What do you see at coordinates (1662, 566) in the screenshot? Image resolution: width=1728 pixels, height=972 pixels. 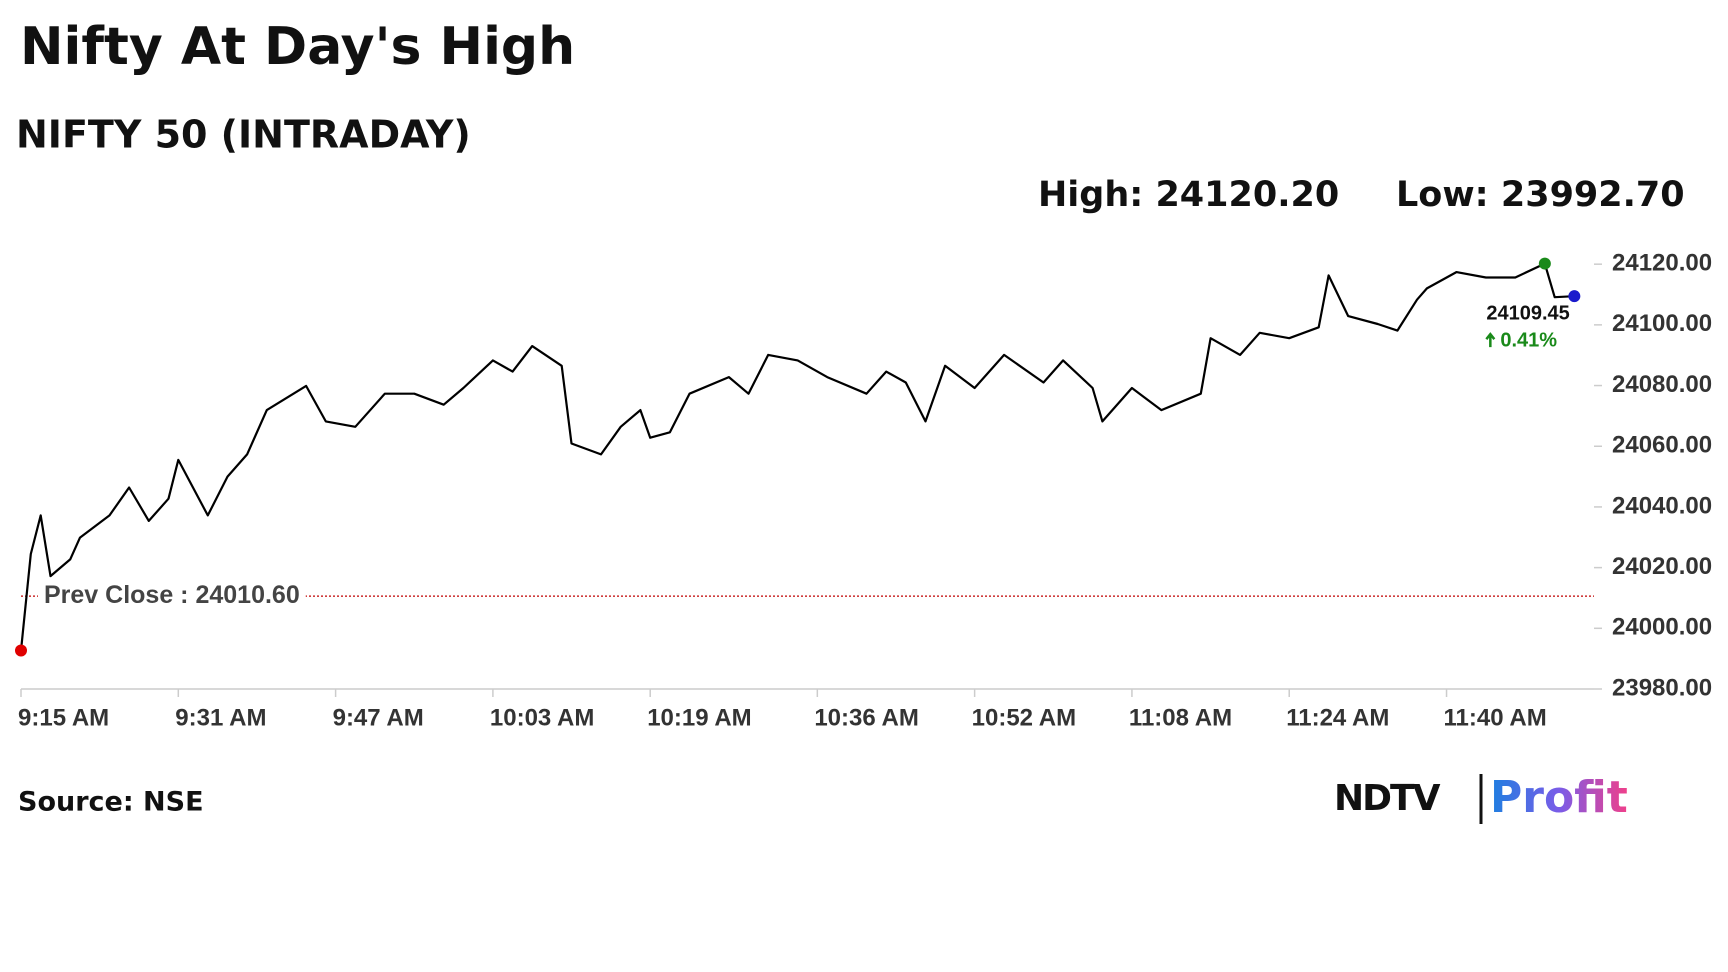 I see `y-tick-label: 24020.00` at bounding box center [1662, 566].